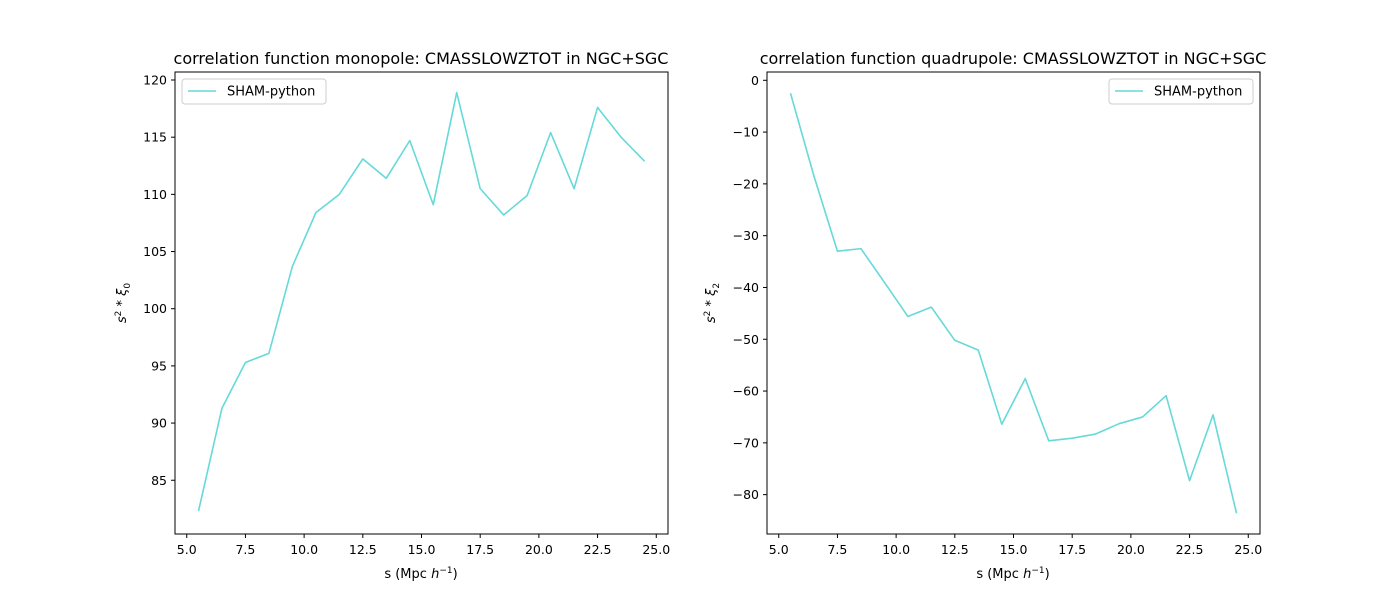 The image size is (1400, 600). I want to click on quadrupole-y-tick-label: −30, so click(746, 235).